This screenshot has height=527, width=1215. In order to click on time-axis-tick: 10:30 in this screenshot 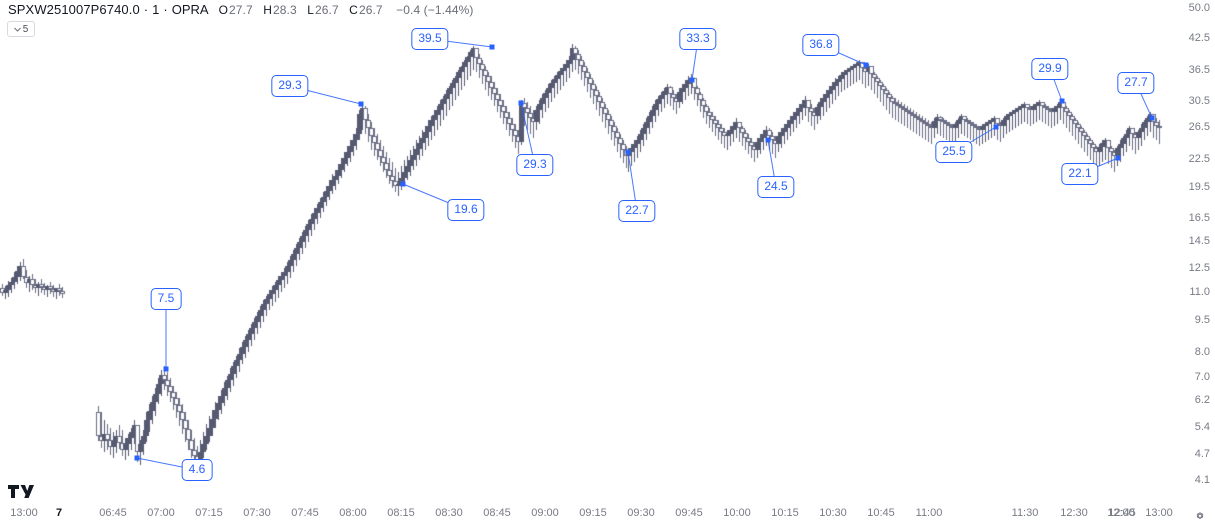, I will do `click(833, 513)`.